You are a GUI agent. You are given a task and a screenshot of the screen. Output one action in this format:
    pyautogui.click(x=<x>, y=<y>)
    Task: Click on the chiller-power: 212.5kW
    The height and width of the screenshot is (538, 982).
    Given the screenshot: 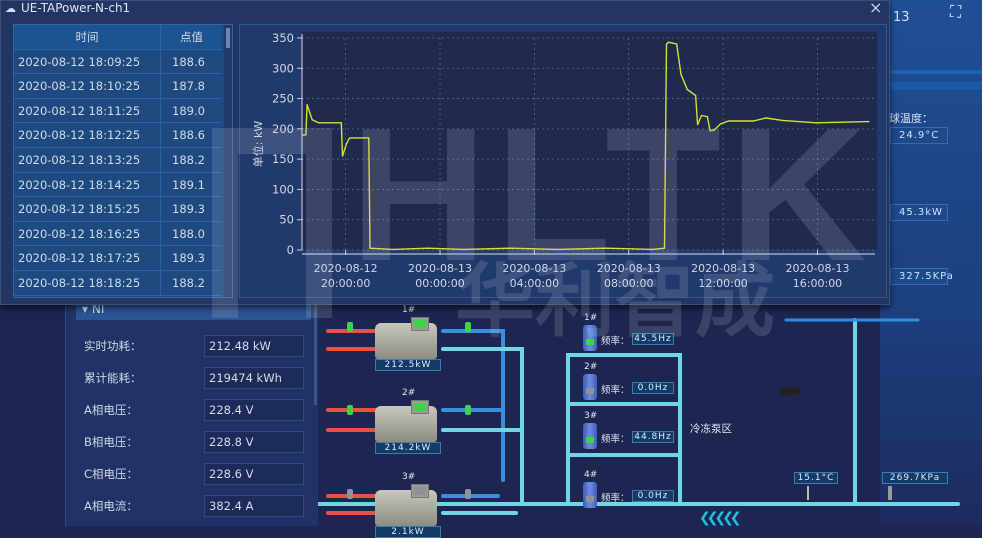 What is the action you would take?
    pyautogui.click(x=408, y=365)
    